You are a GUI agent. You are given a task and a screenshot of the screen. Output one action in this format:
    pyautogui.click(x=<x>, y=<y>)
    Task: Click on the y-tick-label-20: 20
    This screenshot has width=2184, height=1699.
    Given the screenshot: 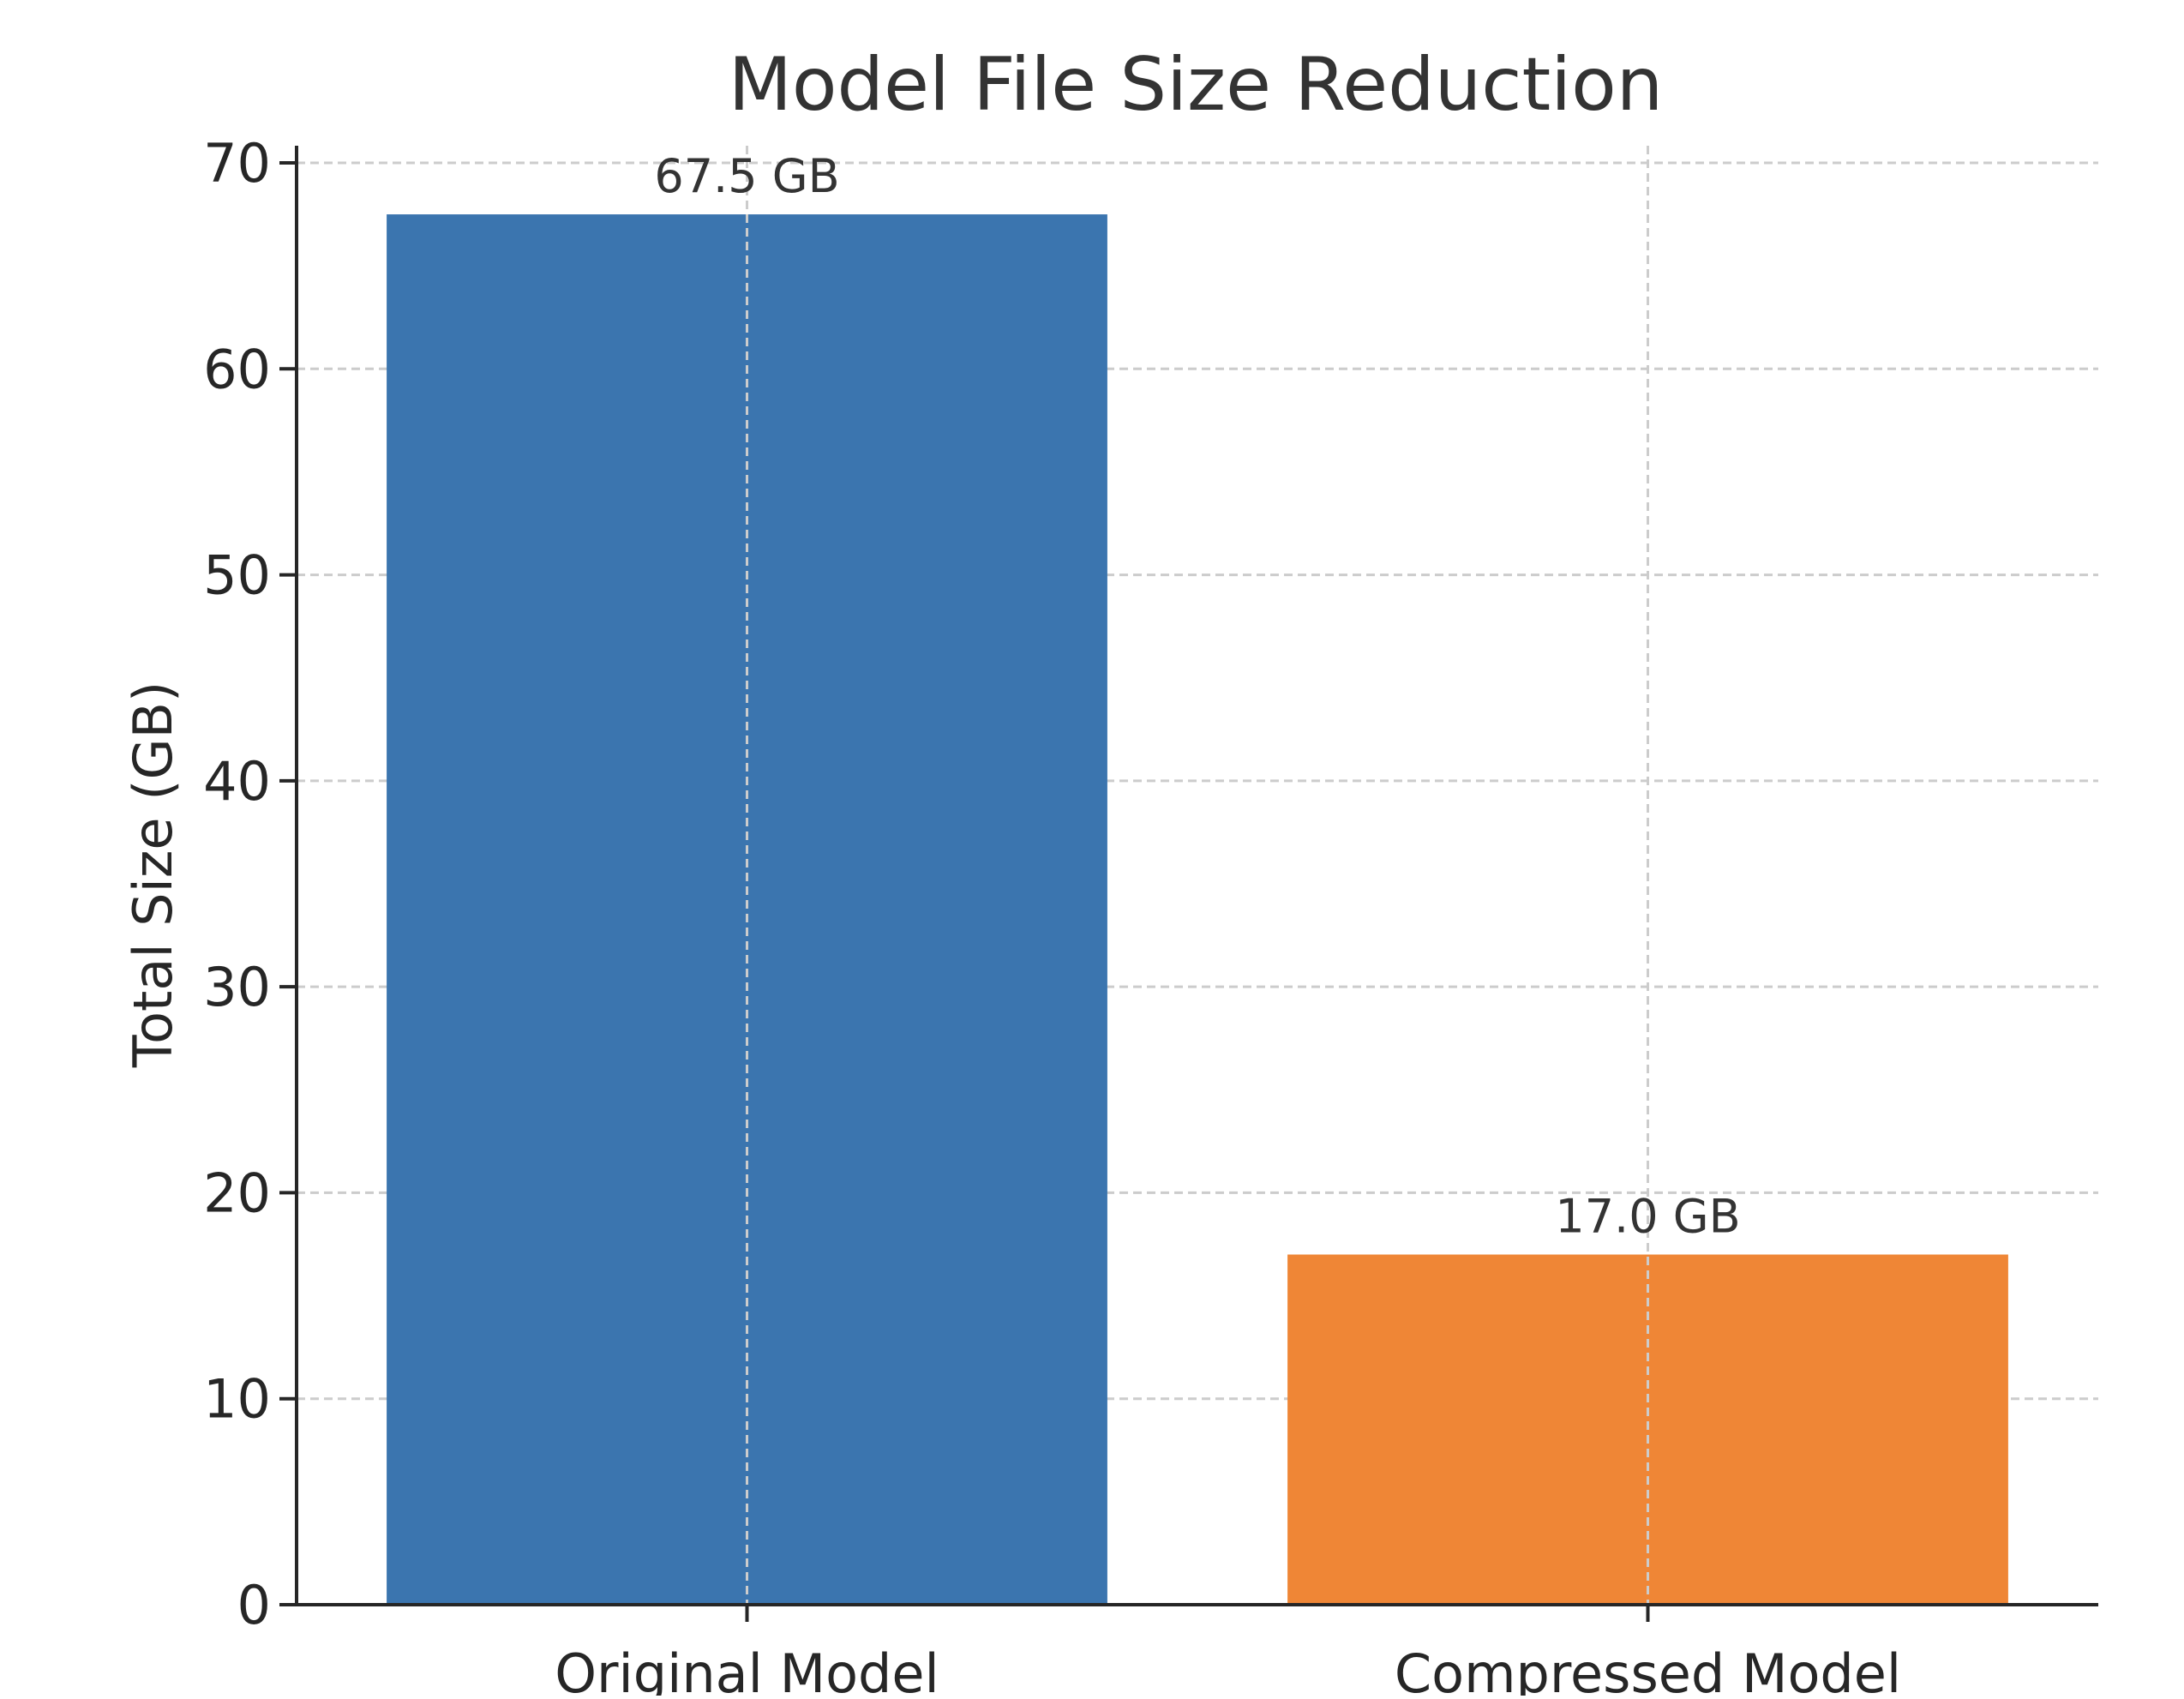 What is the action you would take?
    pyautogui.click(x=237, y=1193)
    